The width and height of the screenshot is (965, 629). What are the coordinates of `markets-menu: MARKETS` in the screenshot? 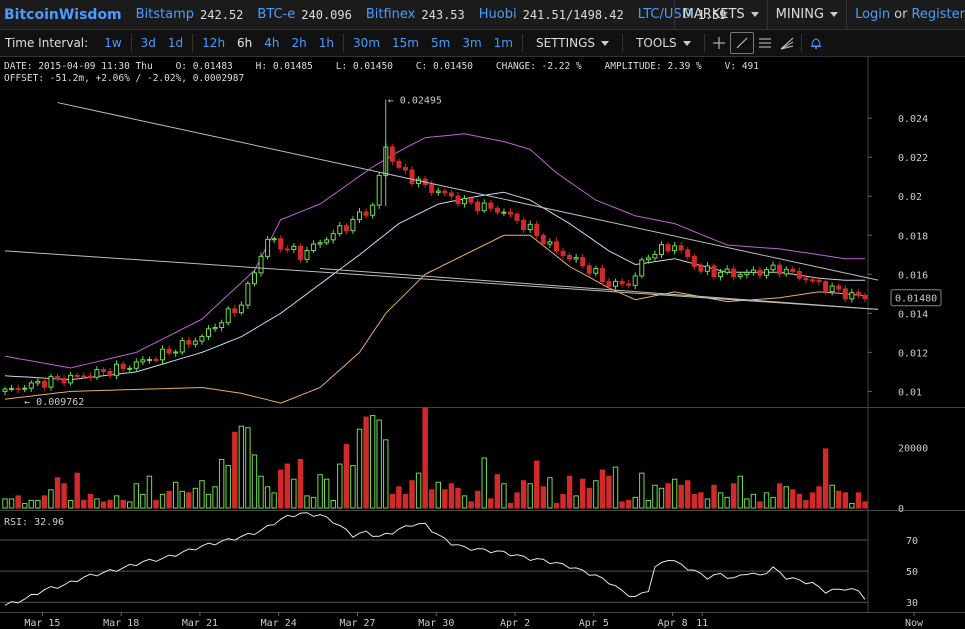 It's located at (720, 14).